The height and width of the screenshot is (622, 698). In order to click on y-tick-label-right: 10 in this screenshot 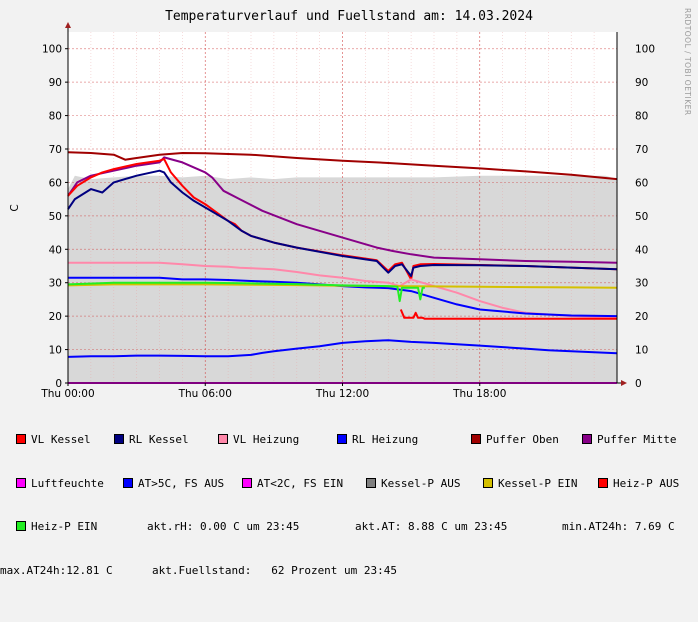, I will do `click(641, 351)`.